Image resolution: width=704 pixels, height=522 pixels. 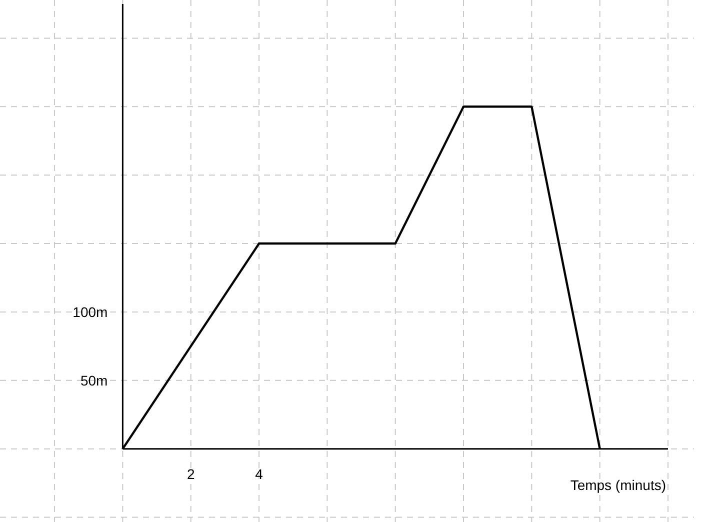 What do you see at coordinates (94, 380) in the screenshot?
I see `y-tick-label: 50m` at bounding box center [94, 380].